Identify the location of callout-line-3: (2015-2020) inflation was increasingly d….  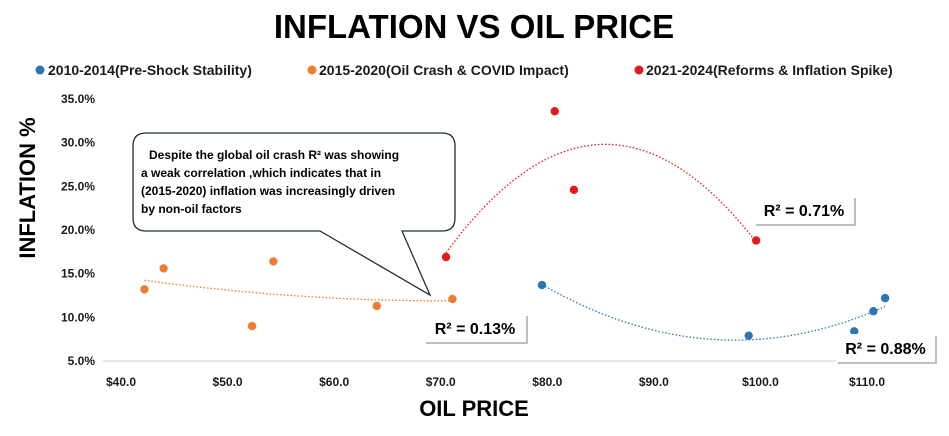
(268, 191).